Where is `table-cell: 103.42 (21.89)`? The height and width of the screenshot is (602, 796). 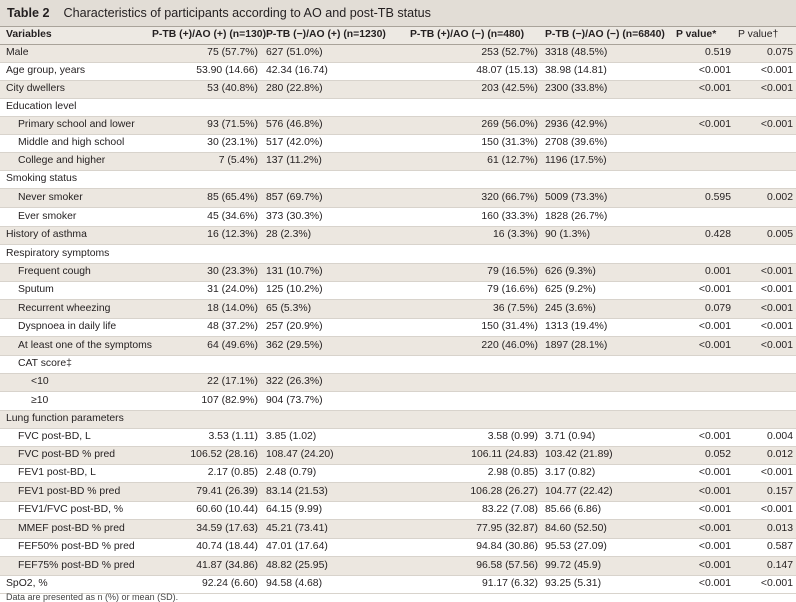 table-cell: 103.42 (21.89) is located at coordinates (579, 455).